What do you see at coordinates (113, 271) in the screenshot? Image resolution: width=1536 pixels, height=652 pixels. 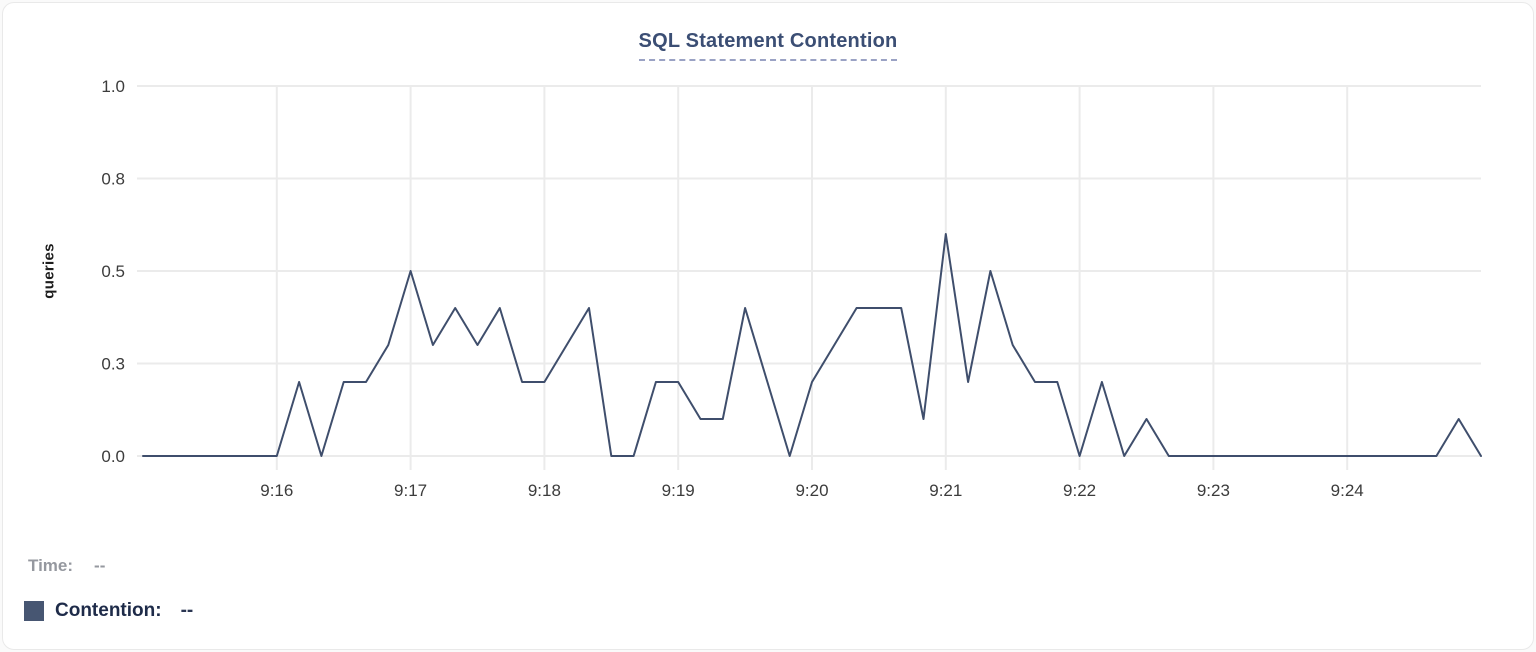 I see `y-tick-label: 0.5` at bounding box center [113, 271].